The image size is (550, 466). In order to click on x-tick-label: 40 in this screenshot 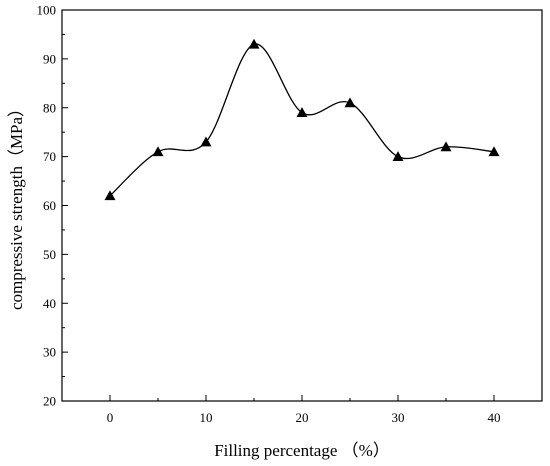, I will do `click(494, 417)`.